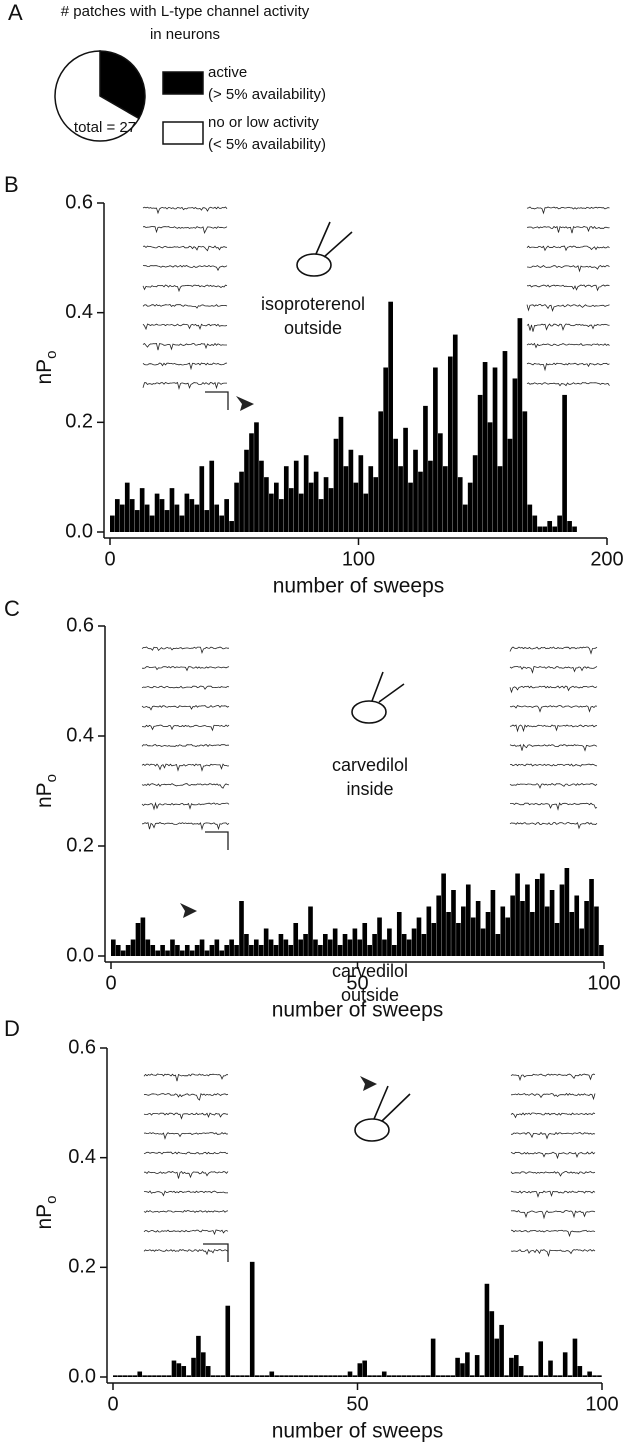 This screenshot has height=1450, width=631. Describe the element at coordinates (44, 795) in the screenshot. I see `y-axis-label-main: nP` at that location.